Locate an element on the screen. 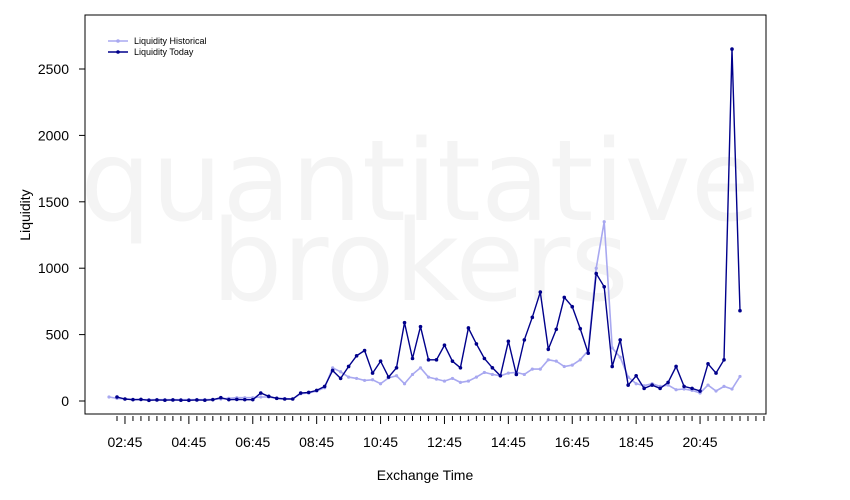  y-tick-label: 500 is located at coordinates (58, 335).